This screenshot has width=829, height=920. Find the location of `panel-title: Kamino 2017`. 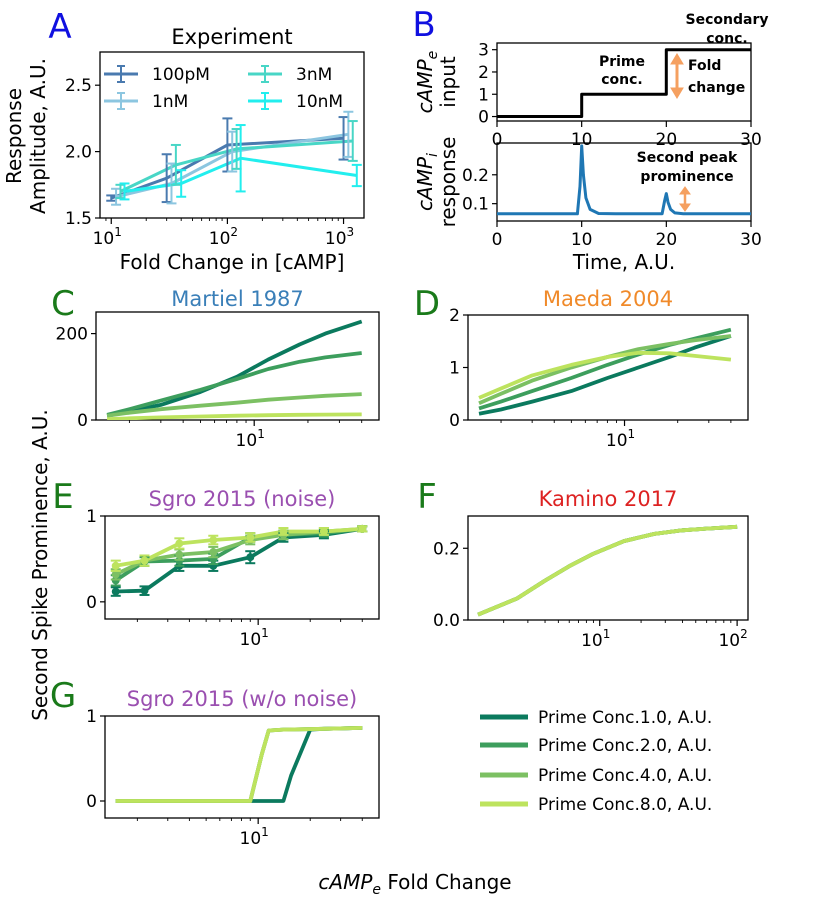

panel-title: Kamino 2017 is located at coordinates (608, 499).